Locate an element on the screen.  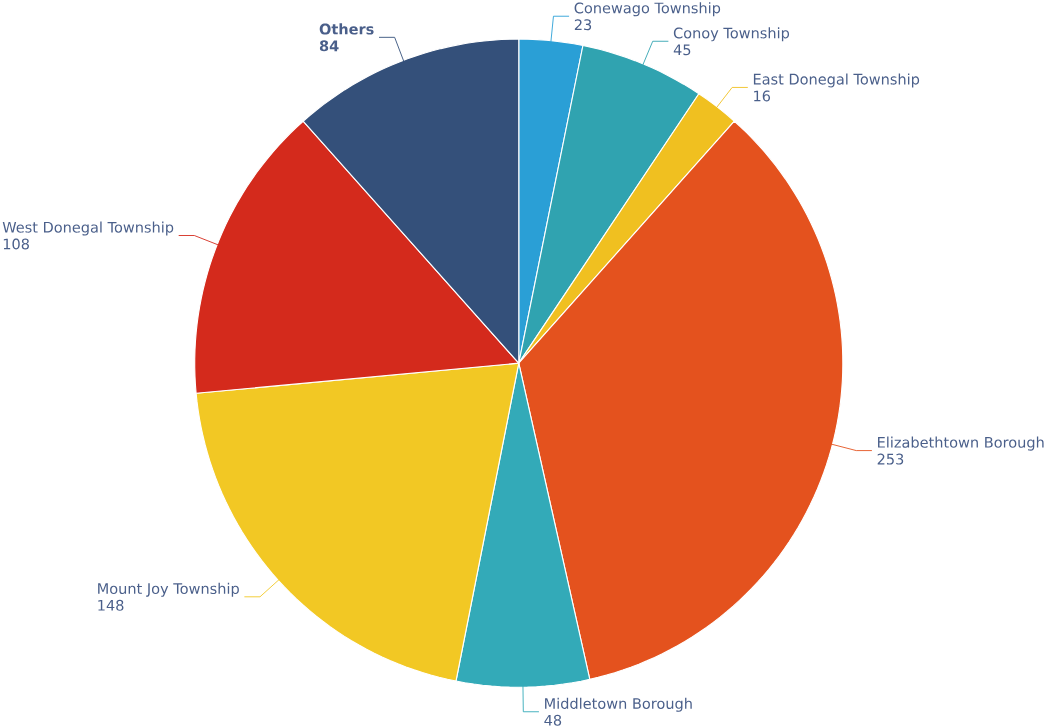
data-label: 16 is located at coordinates (762, 96).